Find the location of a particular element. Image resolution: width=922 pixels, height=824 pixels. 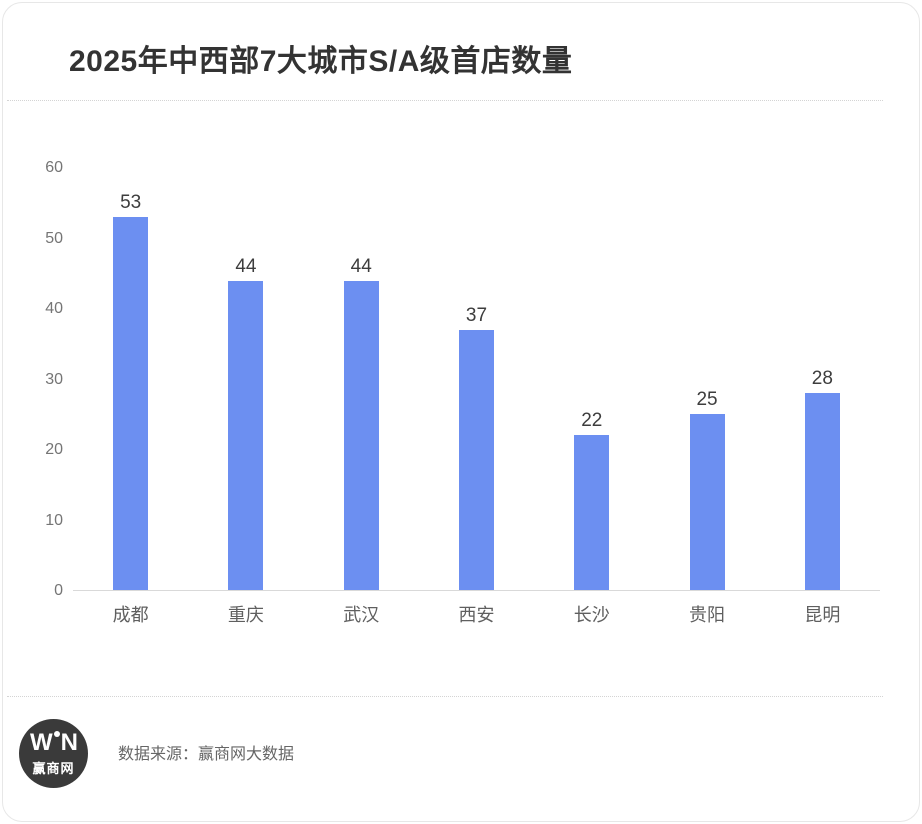

x-axis: 成都 重庆 武汉 西安 长沙 贵阳 昆明 is located at coordinates (476, 615).